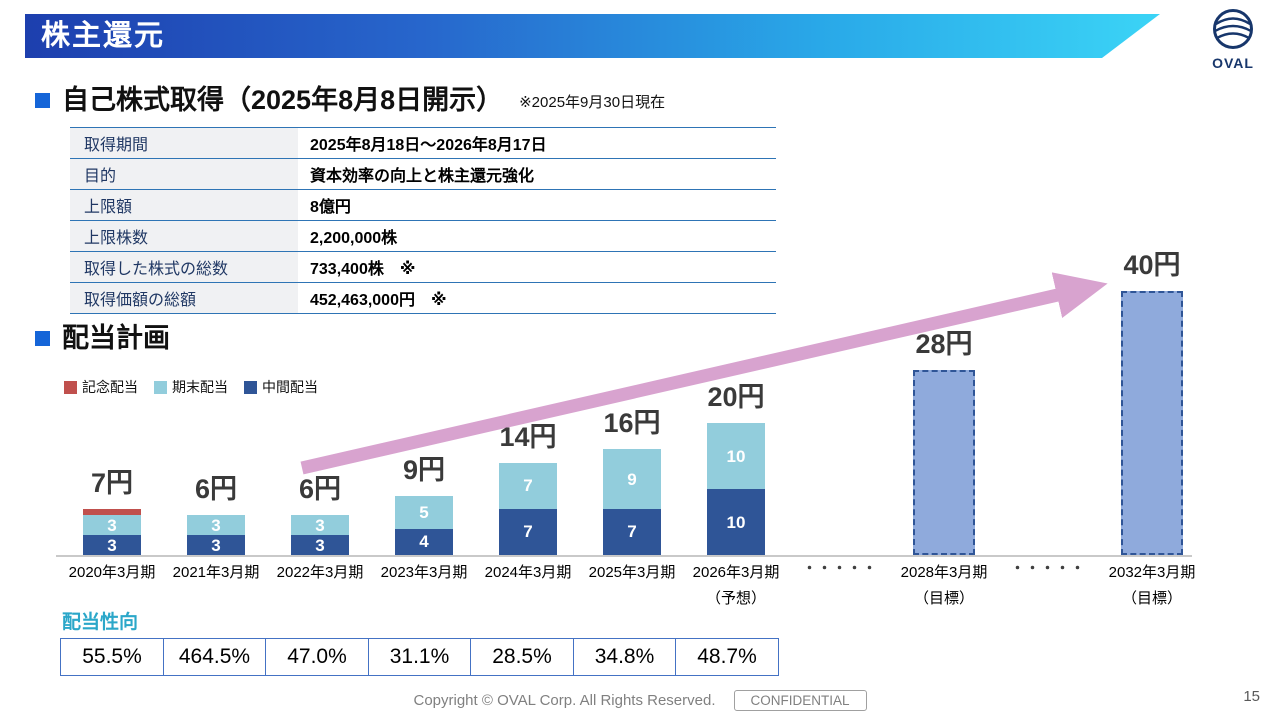 The width and height of the screenshot is (1280, 720). I want to click on buyback-row-value: 8億円, so click(330, 207).